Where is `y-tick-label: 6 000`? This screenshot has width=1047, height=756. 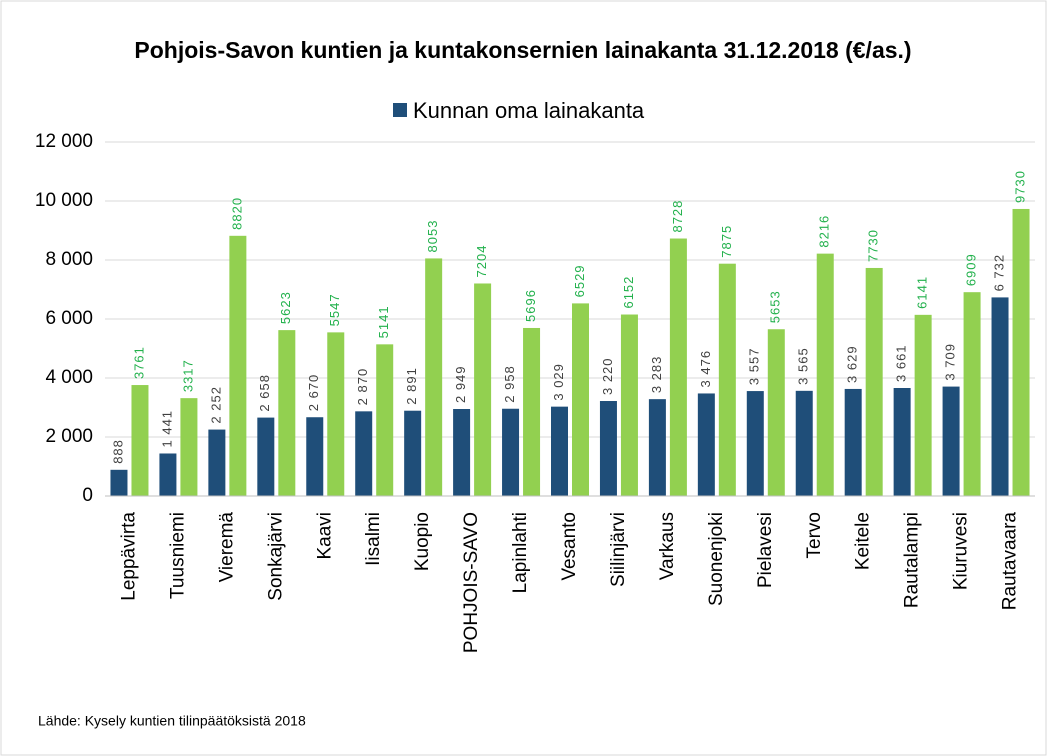
y-tick-label: 6 000 is located at coordinates (69, 318).